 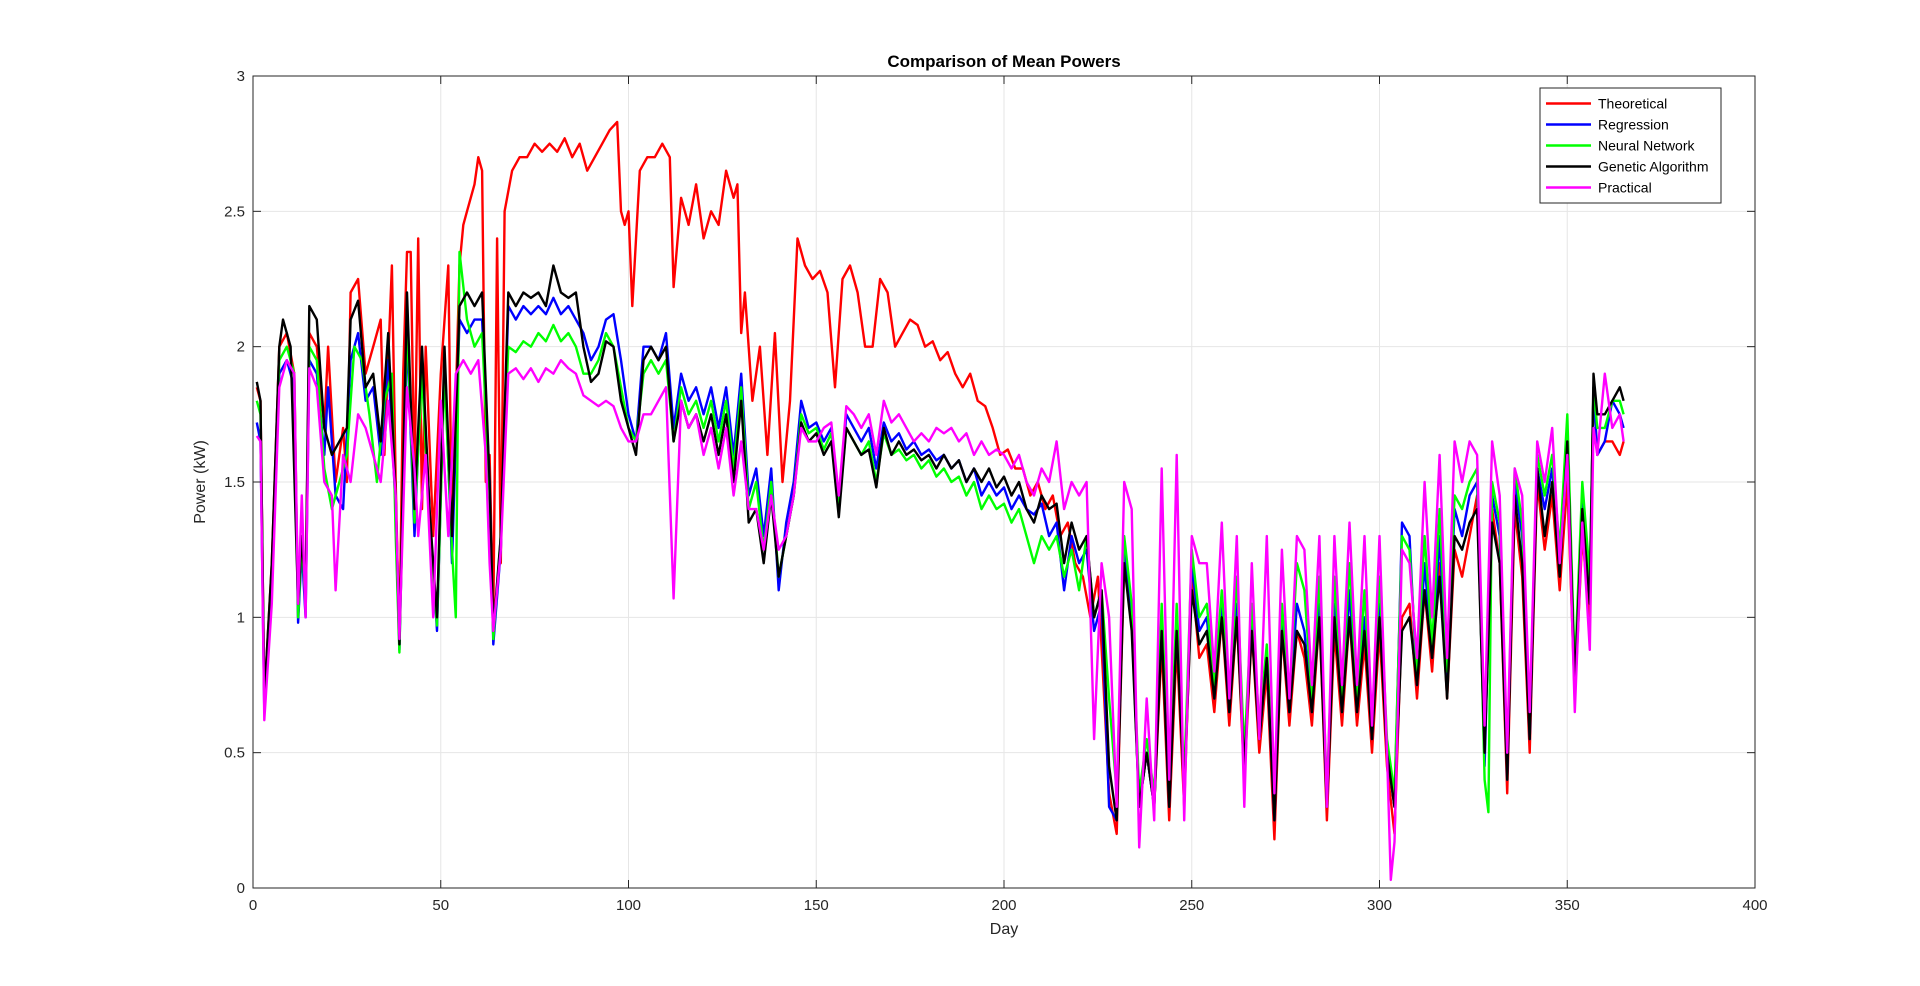 What do you see at coordinates (628, 905) in the screenshot?
I see `x-tick-label: 100` at bounding box center [628, 905].